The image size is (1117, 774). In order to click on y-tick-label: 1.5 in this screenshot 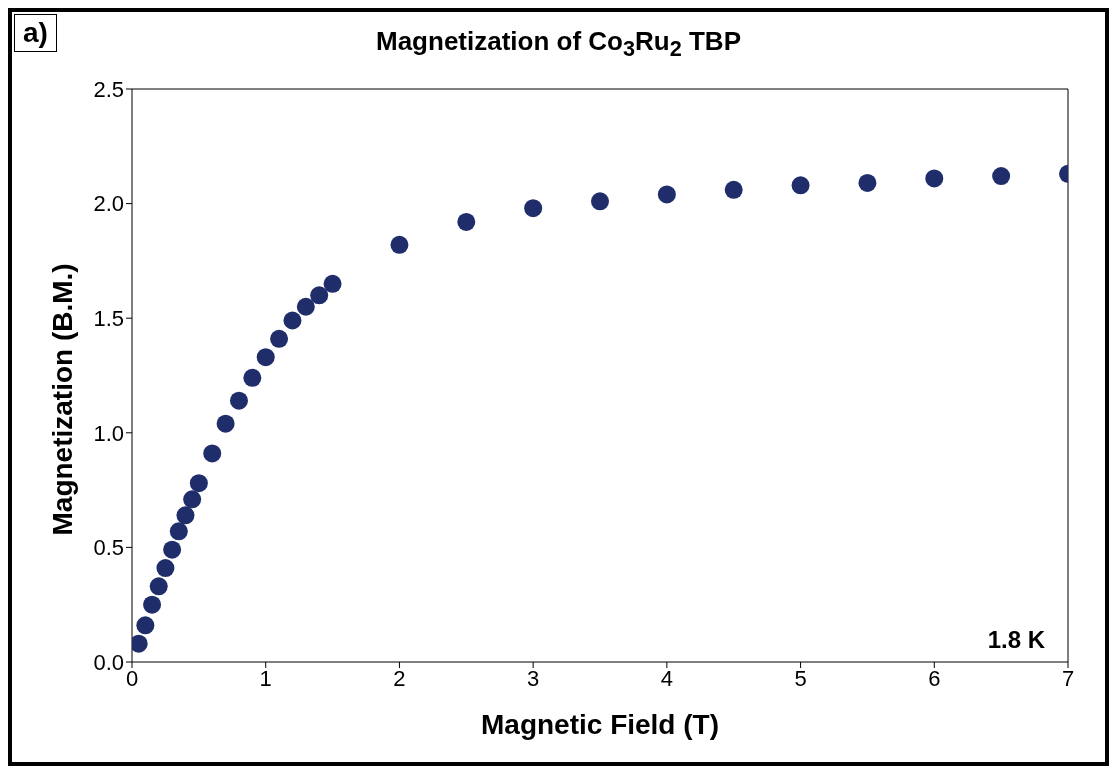, I will do `click(108, 319)`.